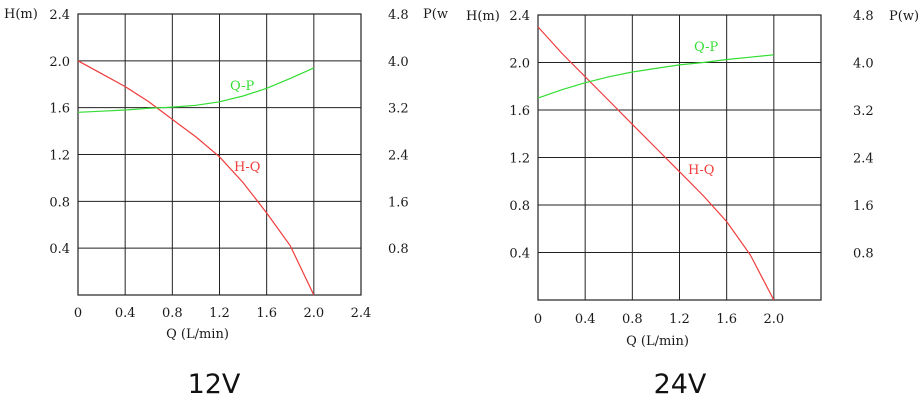 This screenshot has width=923, height=402. Describe the element at coordinates (435, 14) in the screenshot. I see `y-right-axis-label: P(w` at that location.